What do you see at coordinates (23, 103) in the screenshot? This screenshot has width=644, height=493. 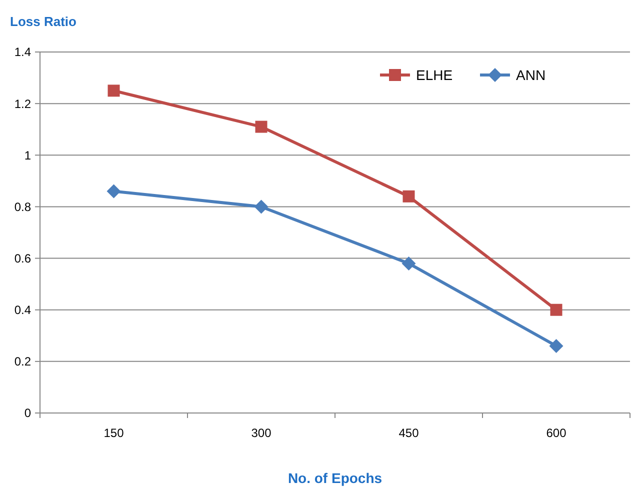 I see `y-tick-label: 1.2` at bounding box center [23, 103].